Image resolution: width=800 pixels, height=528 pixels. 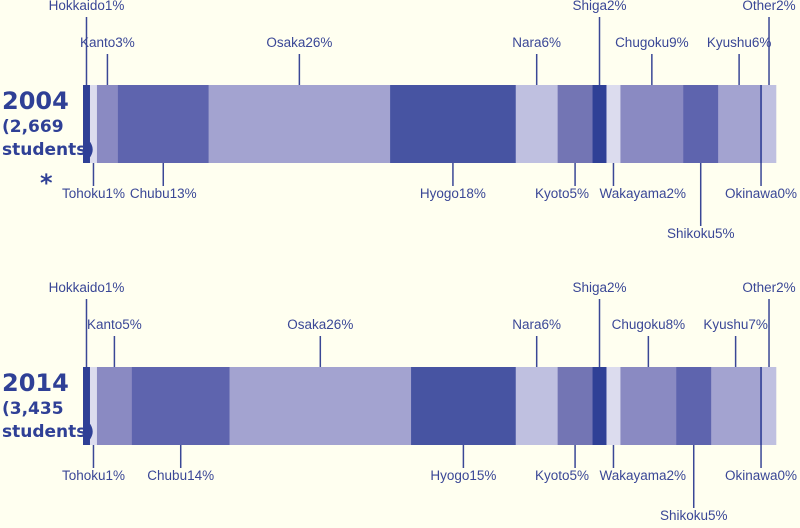 I want to click on bar-segment-tohoku-2014, so click(x=93, y=406).